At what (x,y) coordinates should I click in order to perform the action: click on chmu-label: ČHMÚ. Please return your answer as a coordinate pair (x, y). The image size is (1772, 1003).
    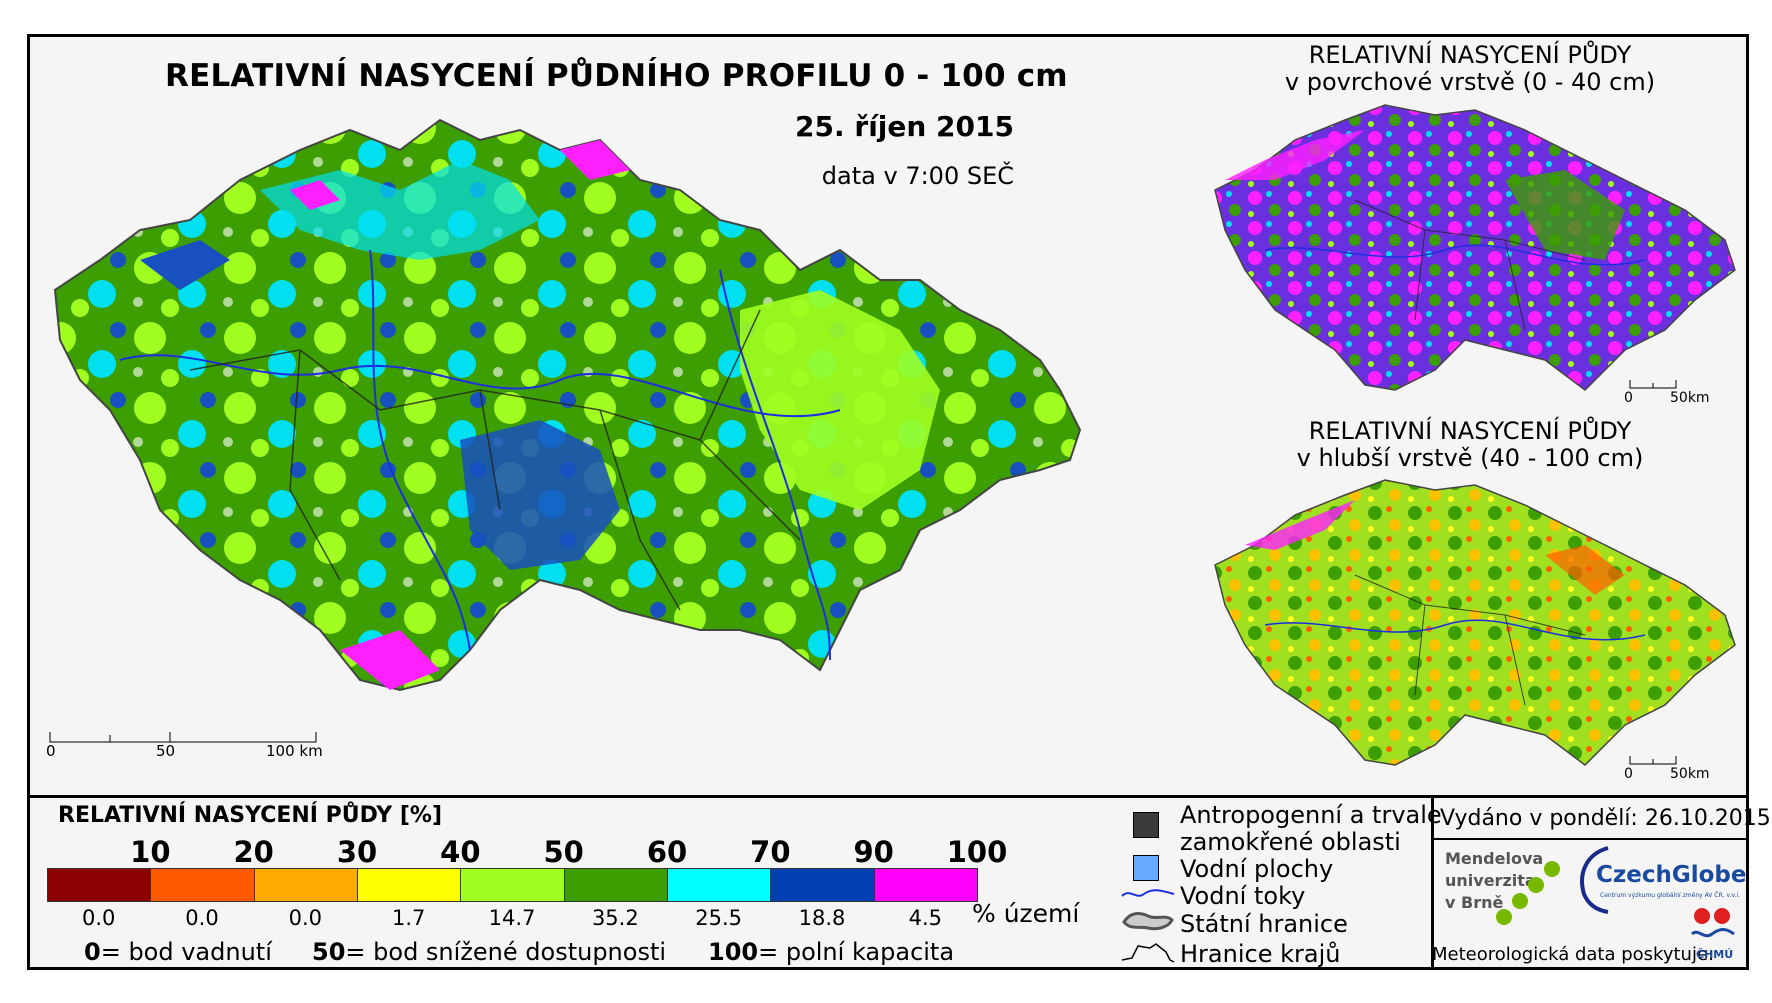
    Looking at the image, I should click on (1715, 954).